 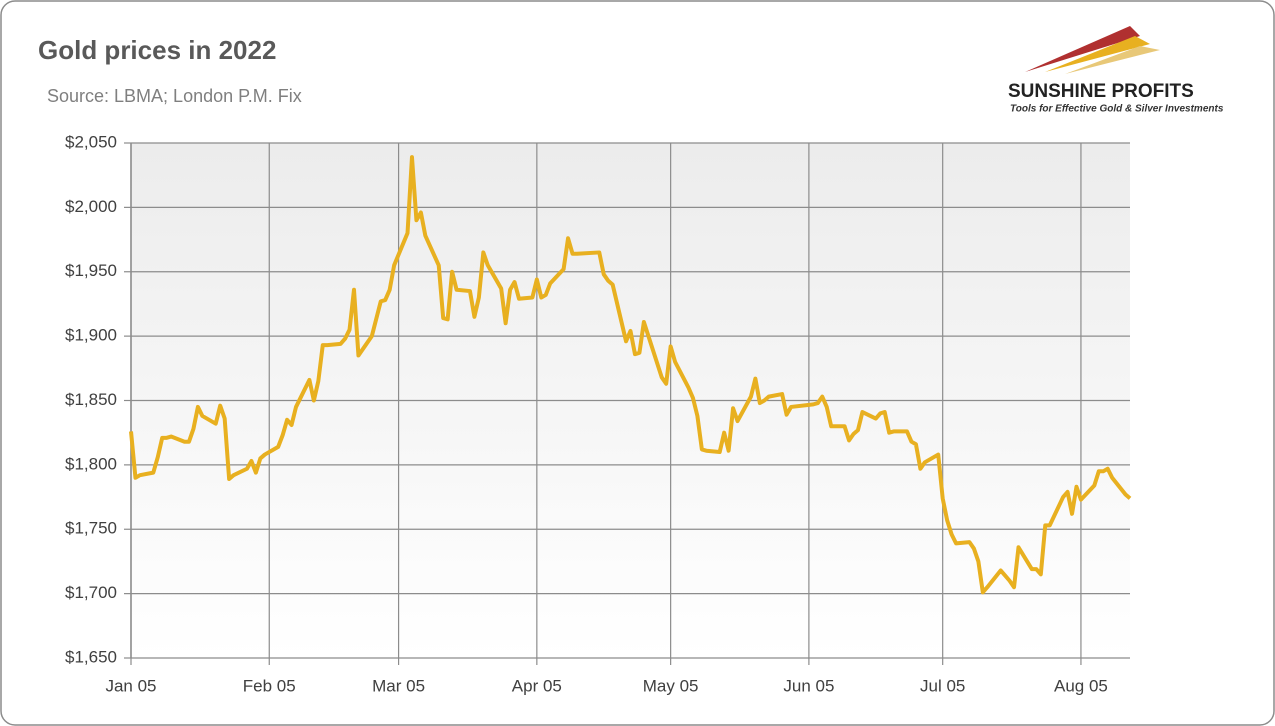 What do you see at coordinates (1081, 685) in the screenshot?
I see `x-tick-label: Aug 05` at bounding box center [1081, 685].